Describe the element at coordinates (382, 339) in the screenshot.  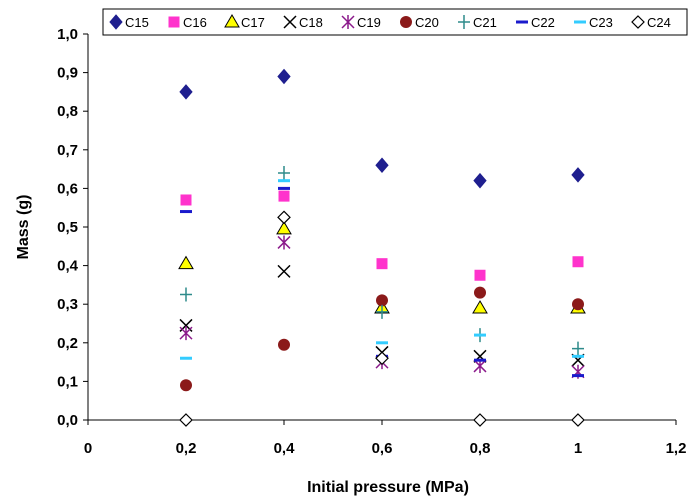
I see `series-C20` at that location.